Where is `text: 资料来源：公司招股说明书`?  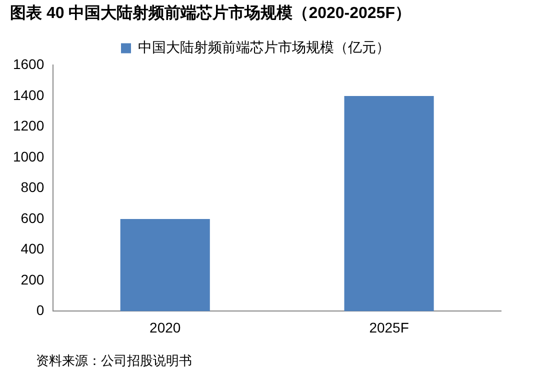
text: 资料来源：公司招股说明书 is located at coordinates (114, 360).